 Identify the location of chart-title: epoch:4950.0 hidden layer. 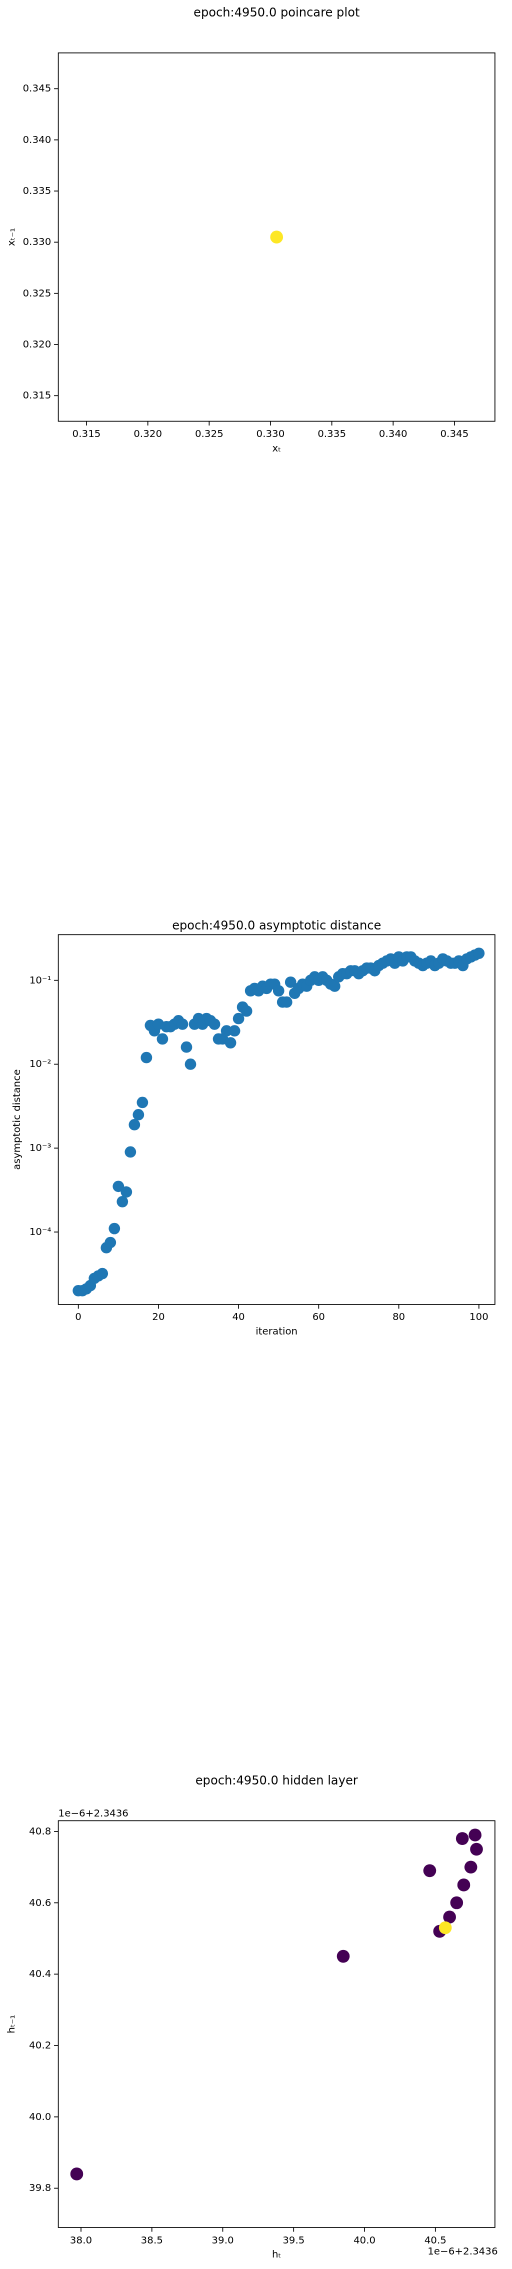
(276, 1780).